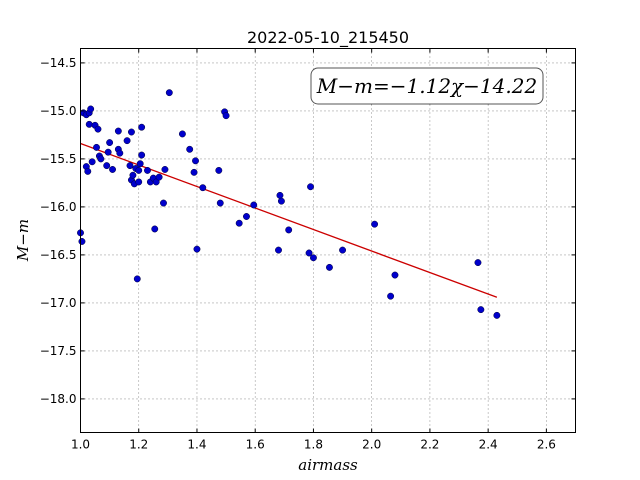  I want to click on y-tick-label: −16.0, so click(58, 207).